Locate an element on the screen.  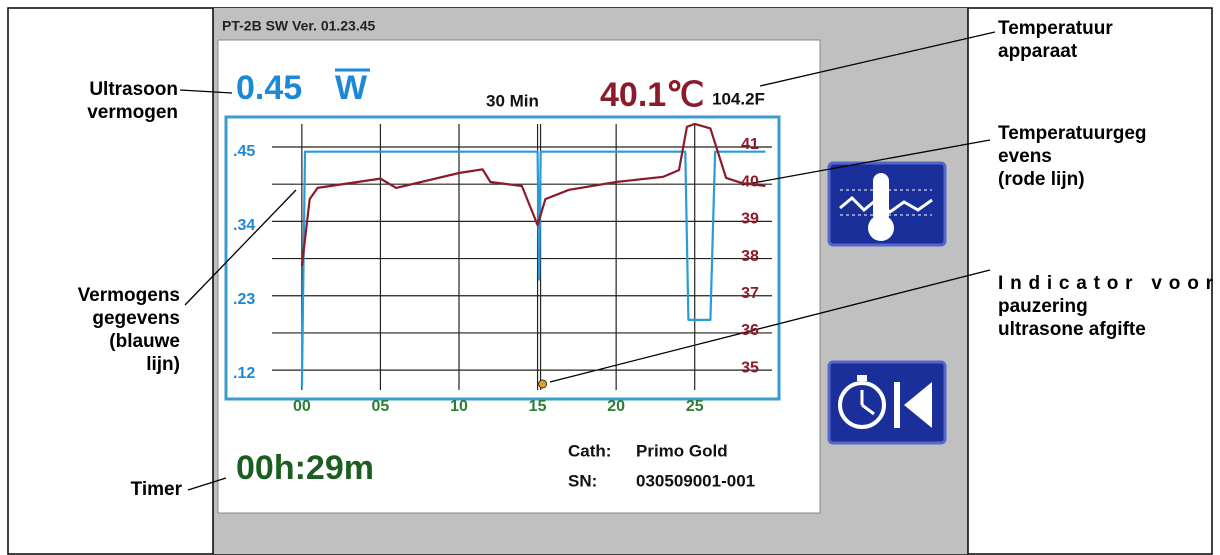
y-tick-label: .12 is located at coordinates (244, 373).